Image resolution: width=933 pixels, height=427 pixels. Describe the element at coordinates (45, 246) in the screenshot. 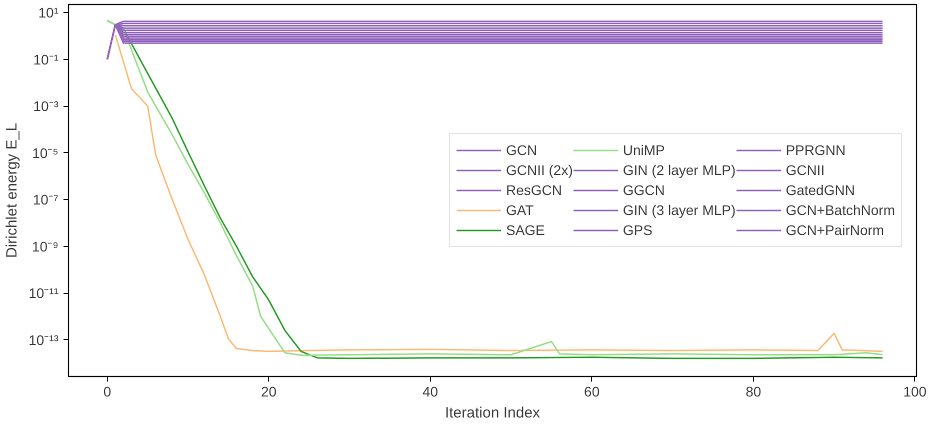

I see `y-tick-label: 10⁻⁹` at that location.